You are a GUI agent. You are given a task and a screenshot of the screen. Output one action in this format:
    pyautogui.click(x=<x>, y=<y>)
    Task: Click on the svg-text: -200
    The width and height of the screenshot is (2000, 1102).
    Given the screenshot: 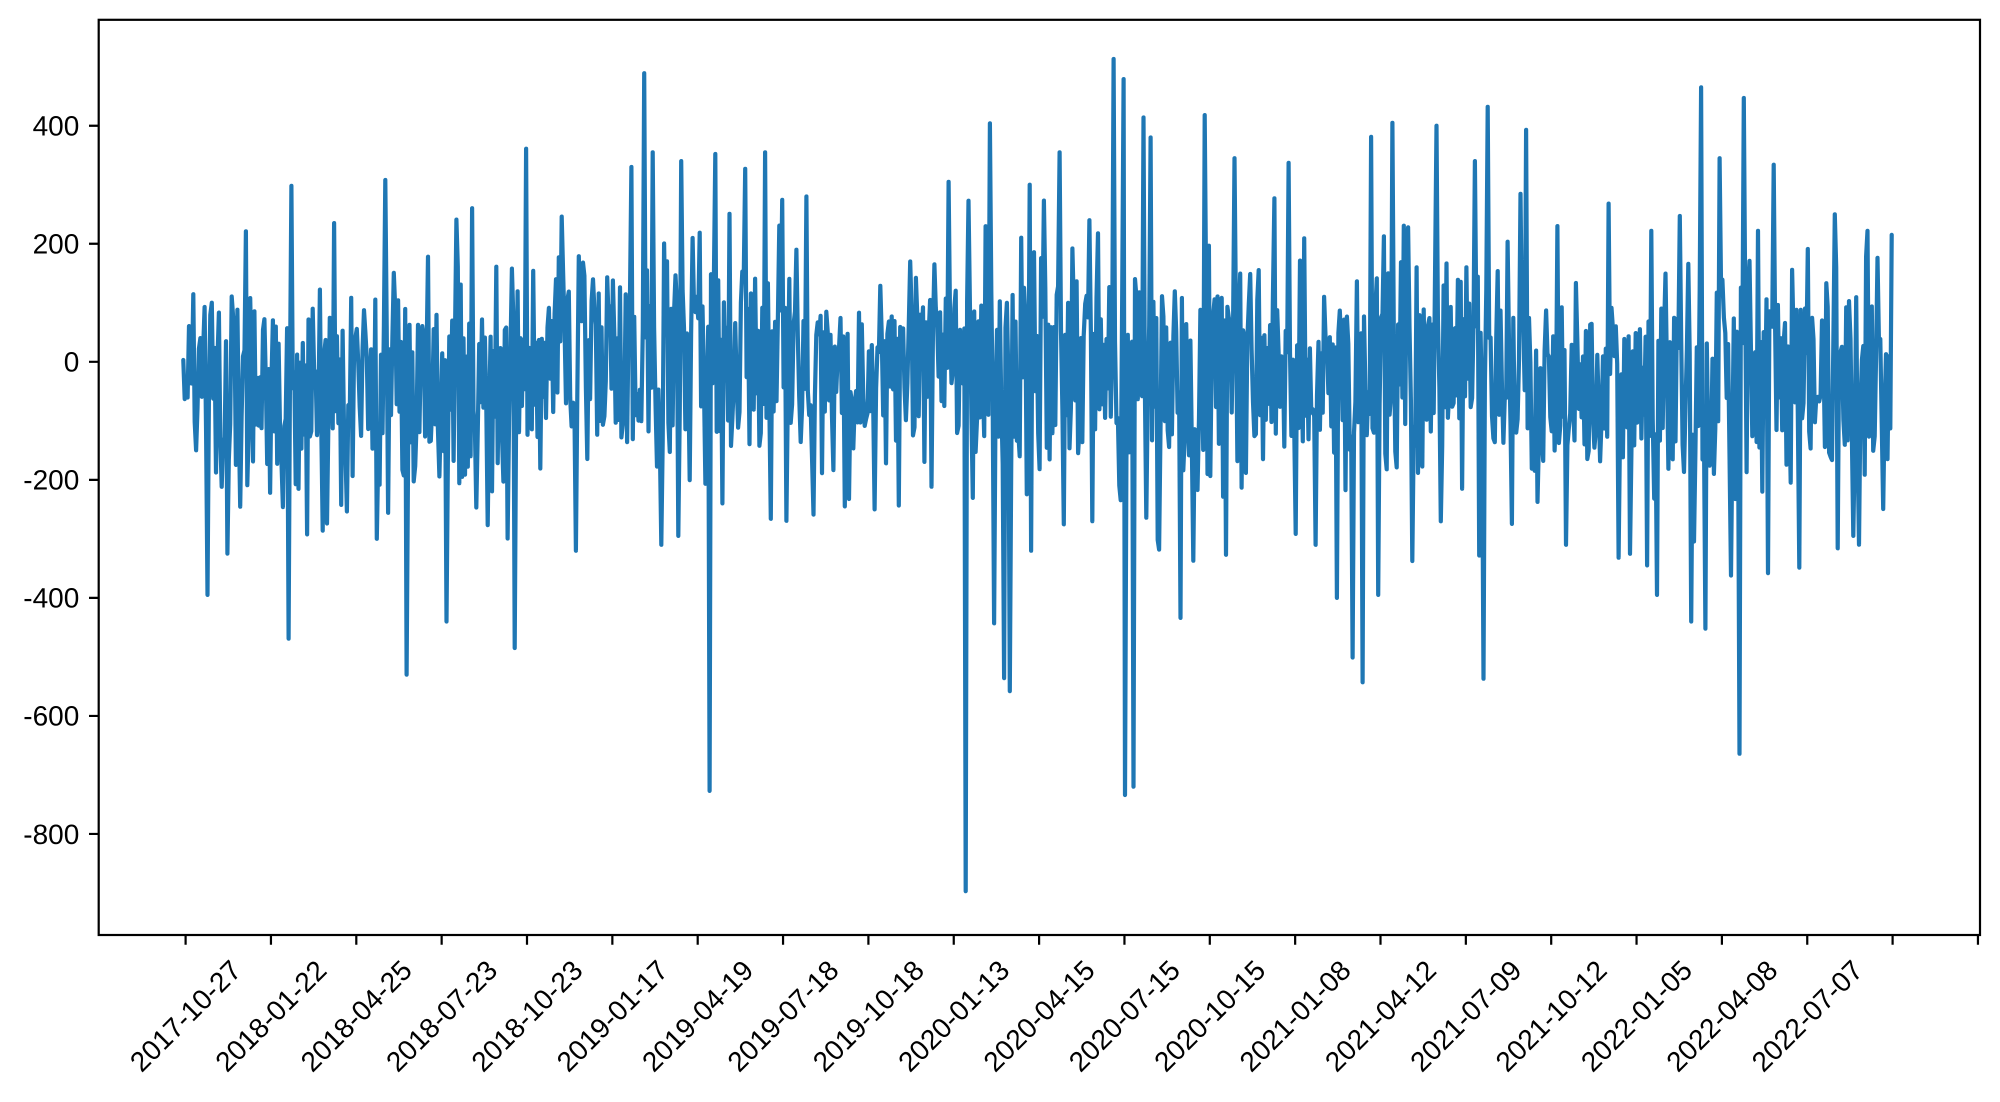 What is the action you would take?
    pyautogui.click(x=51, y=480)
    